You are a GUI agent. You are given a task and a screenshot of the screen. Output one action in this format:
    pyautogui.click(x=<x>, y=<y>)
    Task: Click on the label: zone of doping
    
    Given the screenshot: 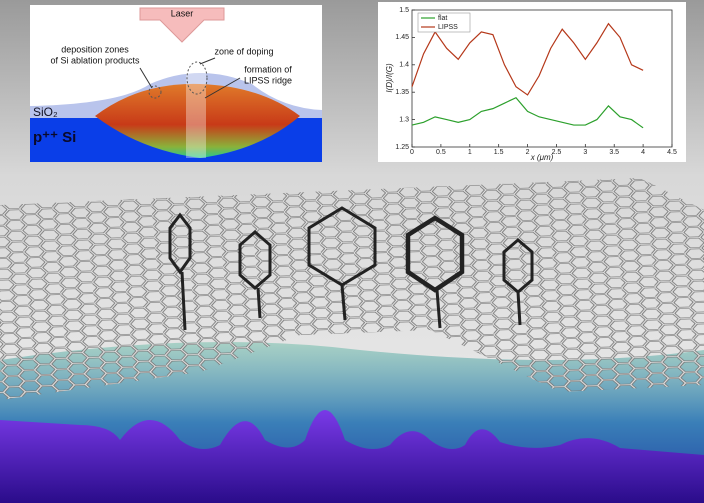 What is the action you would take?
    pyautogui.click(x=243, y=51)
    